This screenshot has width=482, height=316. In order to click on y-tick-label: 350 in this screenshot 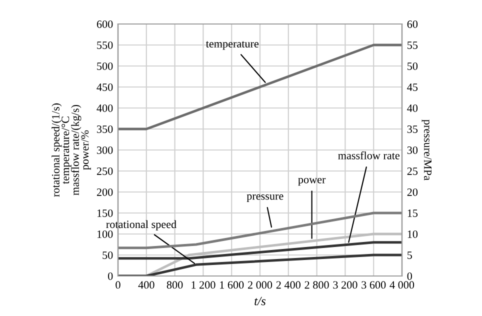, I will do `click(105, 129)`.